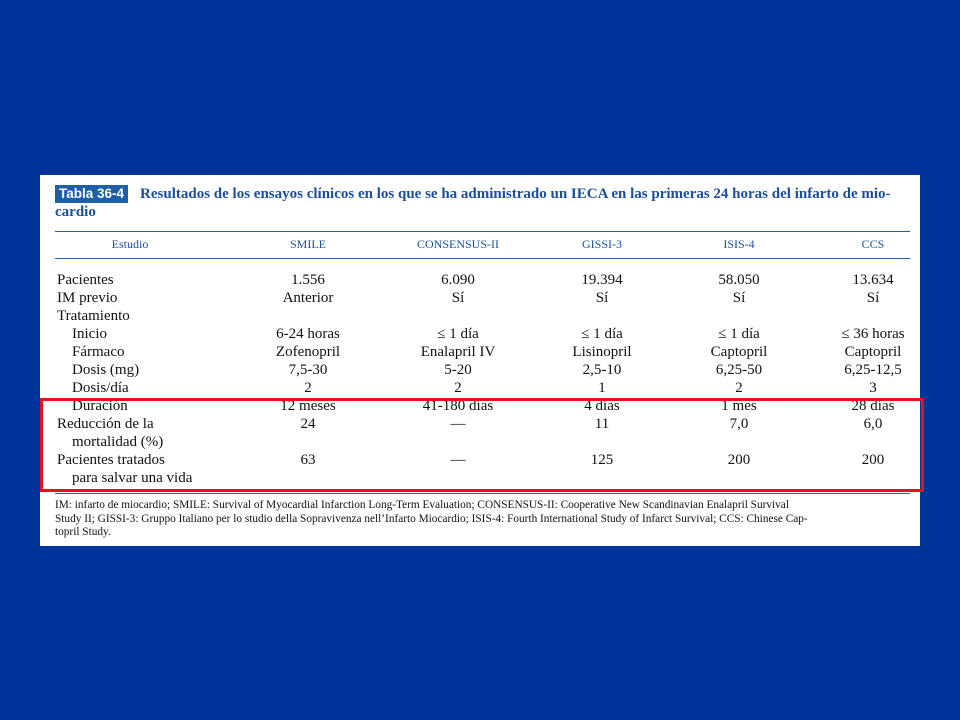 This screenshot has height=720, width=960. What do you see at coordinates (739, 280) in the screenshot?
I see `table-cell: 58.050` at bounding box center [739, 280].